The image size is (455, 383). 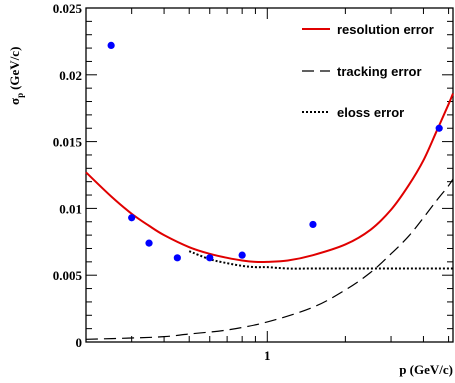 What do you see at coordinates (79, 342) in the screenshot?
I see `y-tick-label: 0` at bounding box center [79, 342].